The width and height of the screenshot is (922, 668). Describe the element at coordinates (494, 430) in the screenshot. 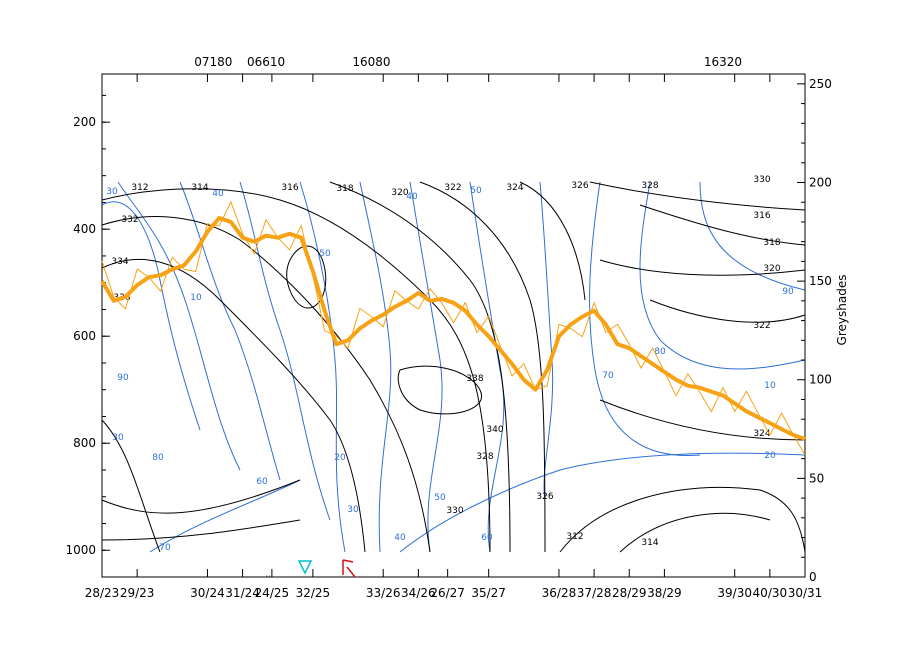

I see `theta-contour-label: 340` at that location.